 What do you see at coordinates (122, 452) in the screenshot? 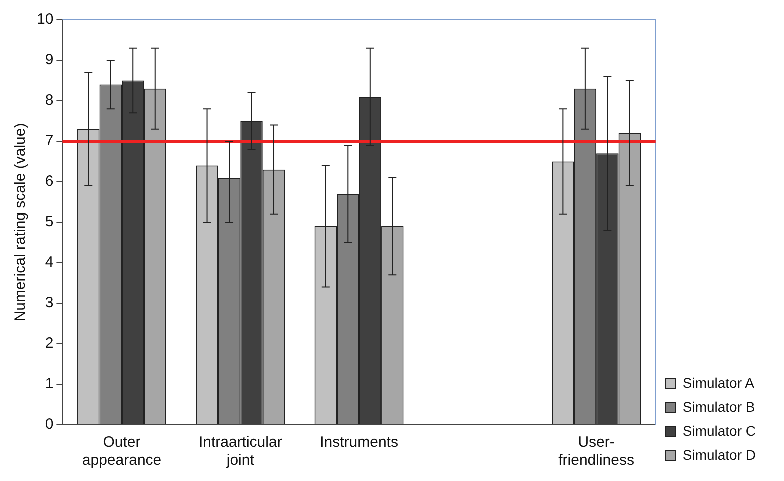
I see `x-tick-label: Outer appearance` at bounding box center [122, 452].